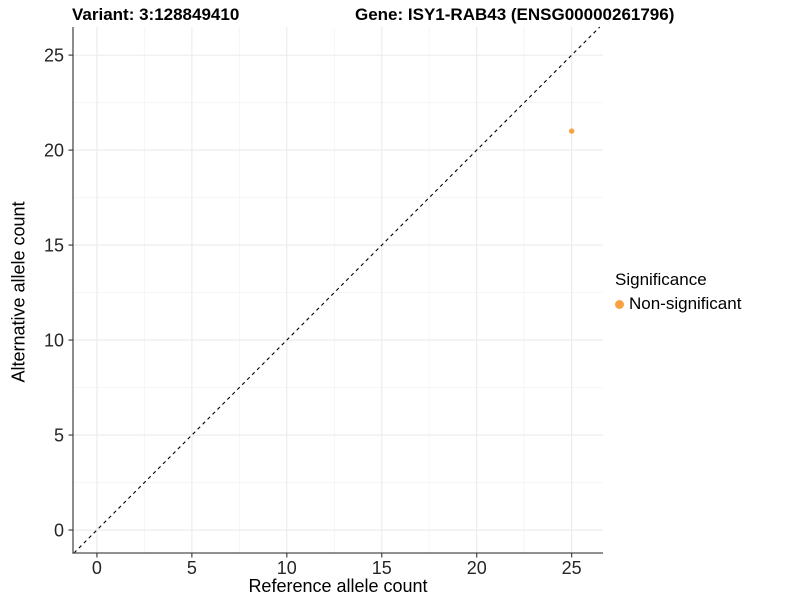  I want to click on y-tick-label: 10, so click(54, 340).